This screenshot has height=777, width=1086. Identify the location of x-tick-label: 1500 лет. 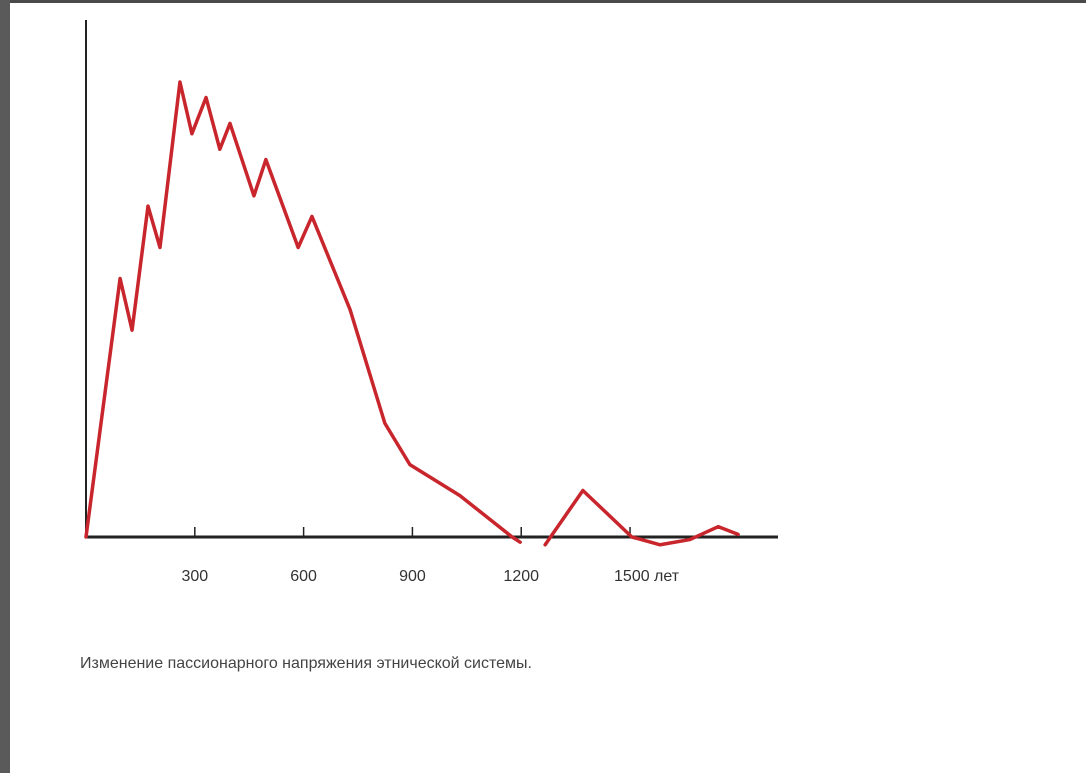
(647, 576).